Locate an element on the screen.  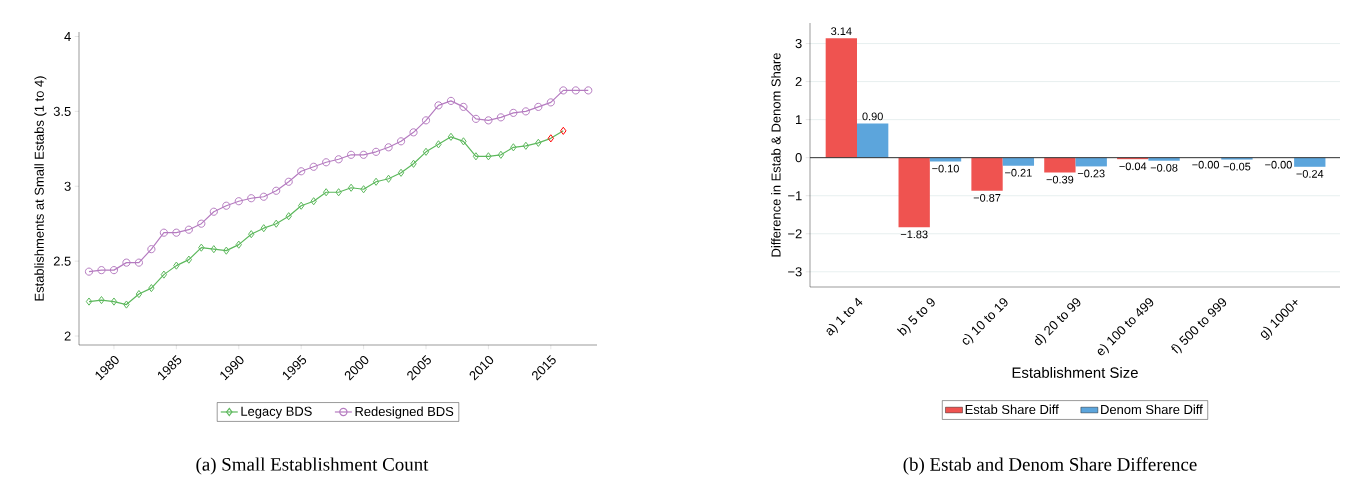
data-label: −0.04 is located at coordinates (1133, 166).